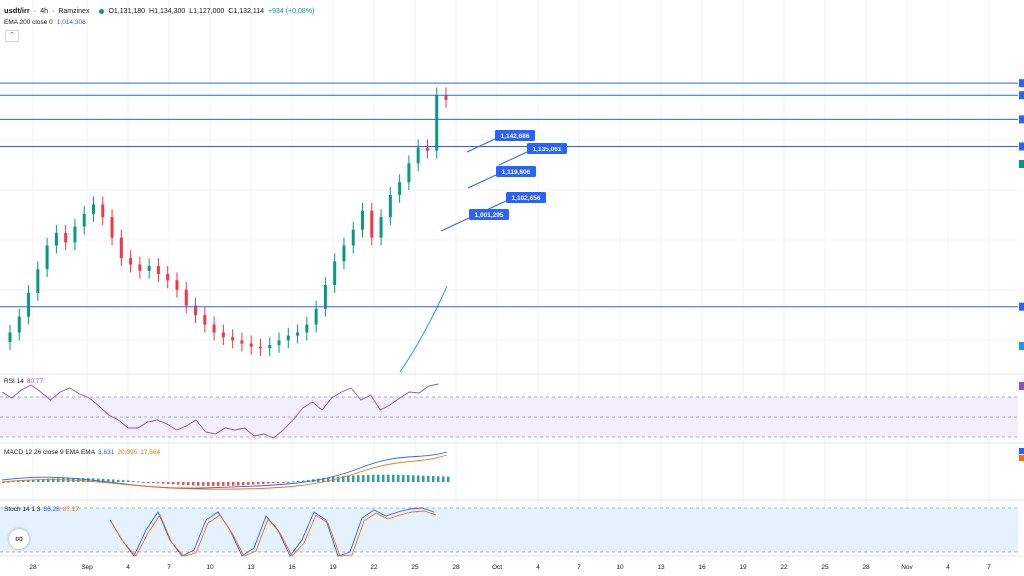 The height and width of the screenshot is (576, 1024). I want to click on x-tick-label: 13, so click(251, 567).